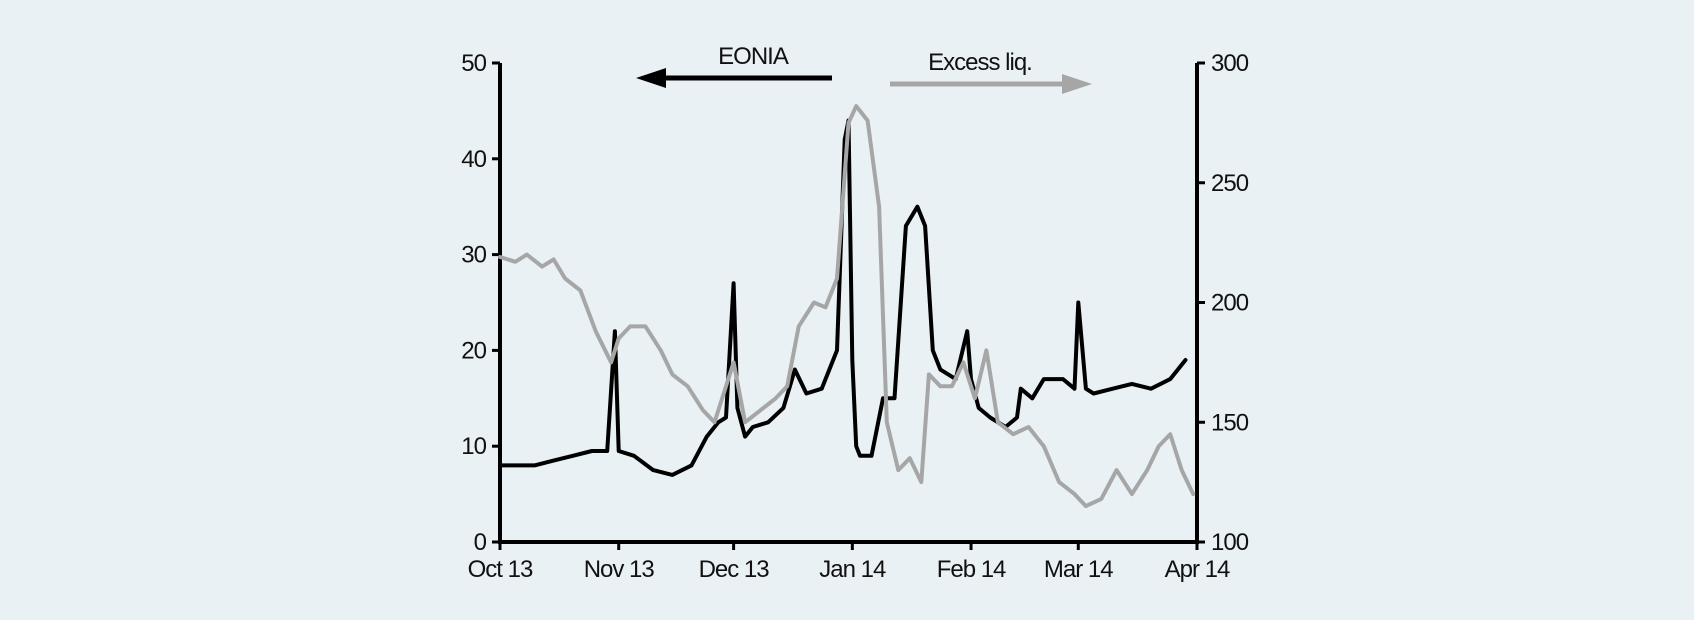 The width and height of the screenshot is (1694, 620). Describe the element at coordinates (473, 159) in the screenshot. I see `left-axis-tick-label: 40` at that location.